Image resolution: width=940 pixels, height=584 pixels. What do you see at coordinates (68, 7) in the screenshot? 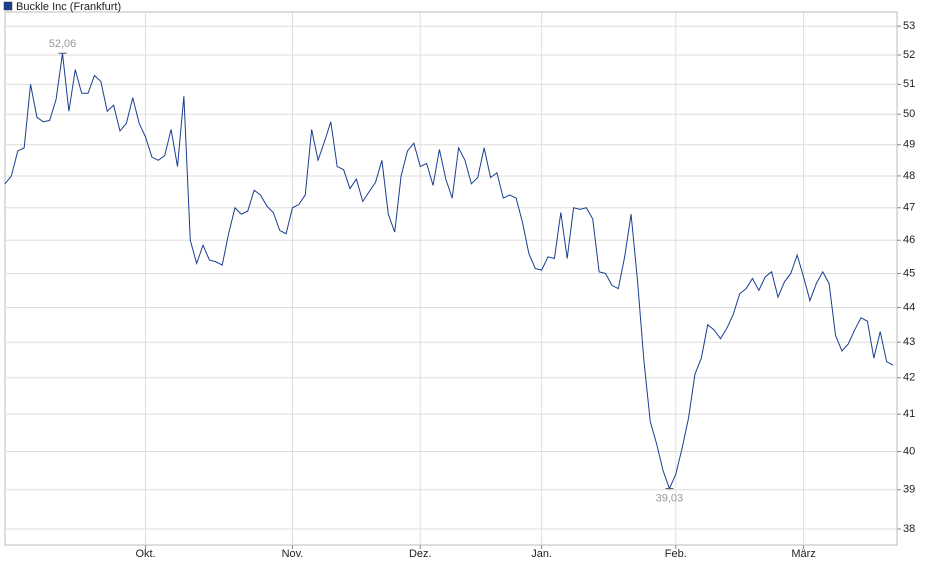
I see `legend-label: Buckle Inc (Frankfurt)` at bounding box center [68, 7].